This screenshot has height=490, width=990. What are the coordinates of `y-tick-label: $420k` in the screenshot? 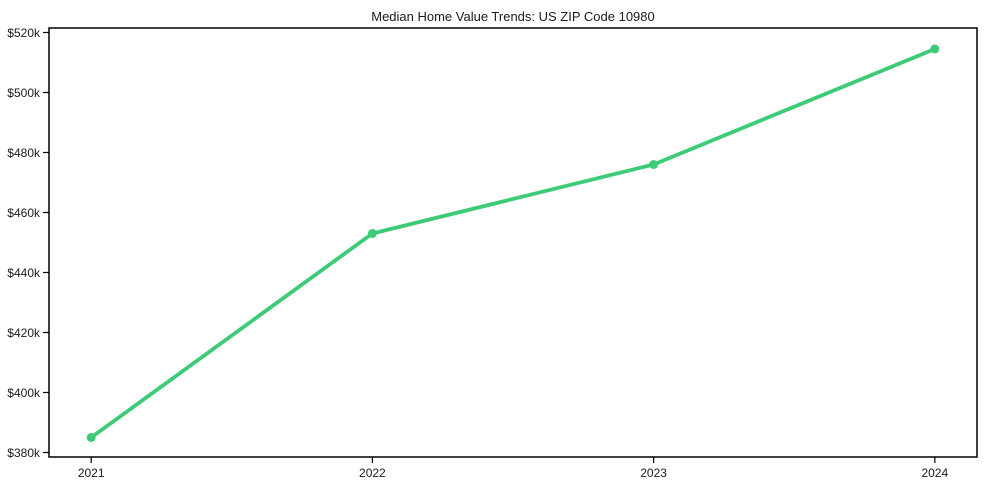 It's located at (24, 333).